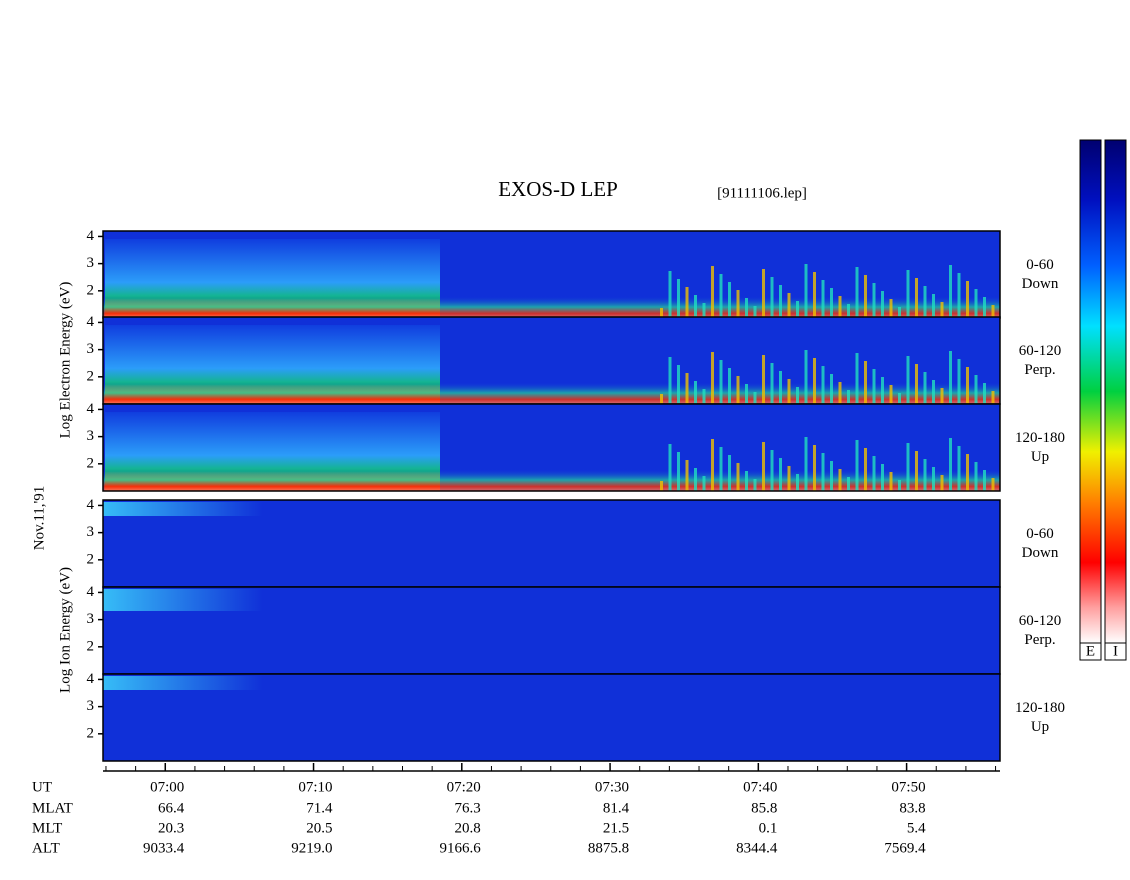 The image size is (1130, 880). What do you see at coordinates (1115, 651) in the screenshot?
I see `colorbar-label: I` at bounding box center [1115, 651].